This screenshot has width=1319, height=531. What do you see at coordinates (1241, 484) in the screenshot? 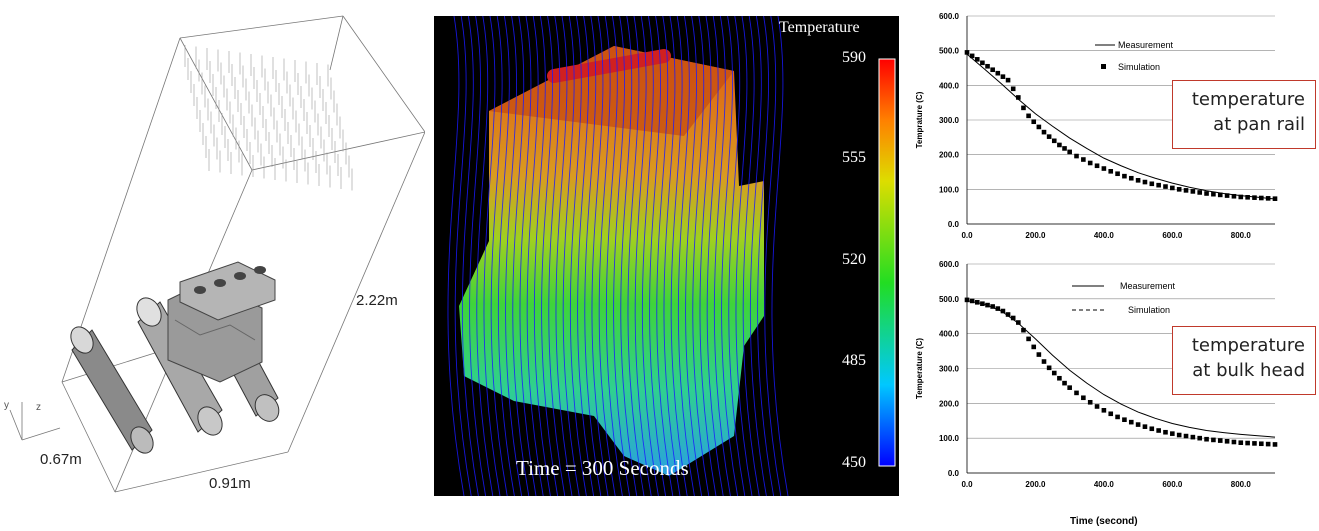
I see `x-tick-label: 800.0` at bounding box center [1241, 484].